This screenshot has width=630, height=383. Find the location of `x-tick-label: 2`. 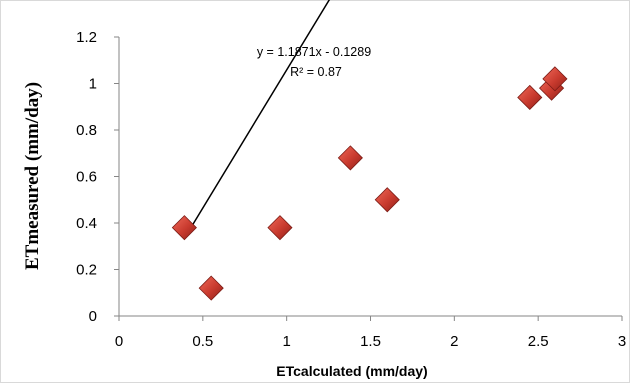

x-tick-label: 2 is located at coordinates (454, 341).